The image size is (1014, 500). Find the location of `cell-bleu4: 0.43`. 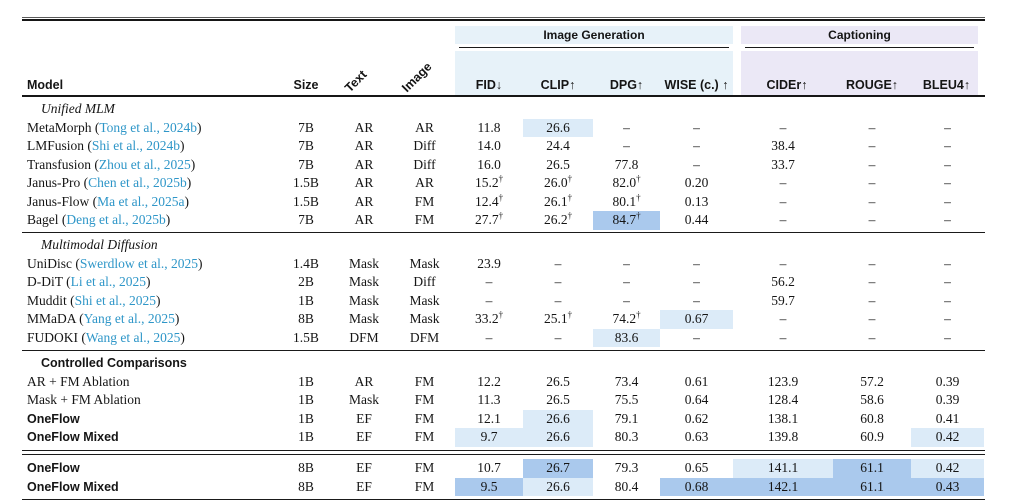

cell-bleu4: 0.43 is located at coordinates (947, 487).